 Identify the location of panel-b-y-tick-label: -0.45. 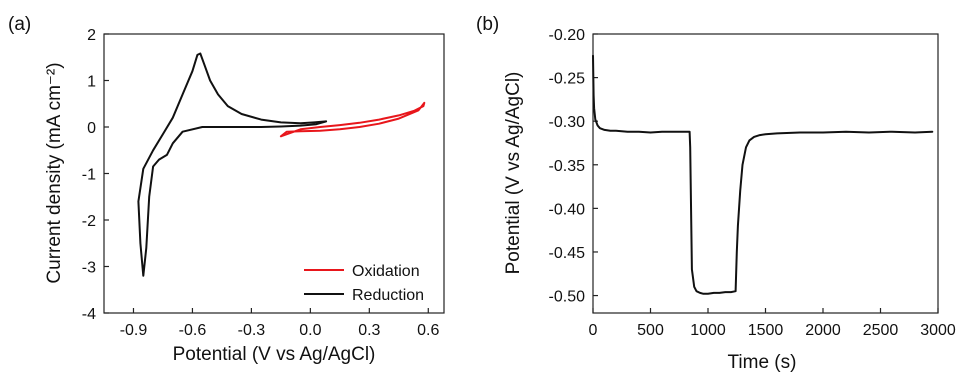
(567, 253).